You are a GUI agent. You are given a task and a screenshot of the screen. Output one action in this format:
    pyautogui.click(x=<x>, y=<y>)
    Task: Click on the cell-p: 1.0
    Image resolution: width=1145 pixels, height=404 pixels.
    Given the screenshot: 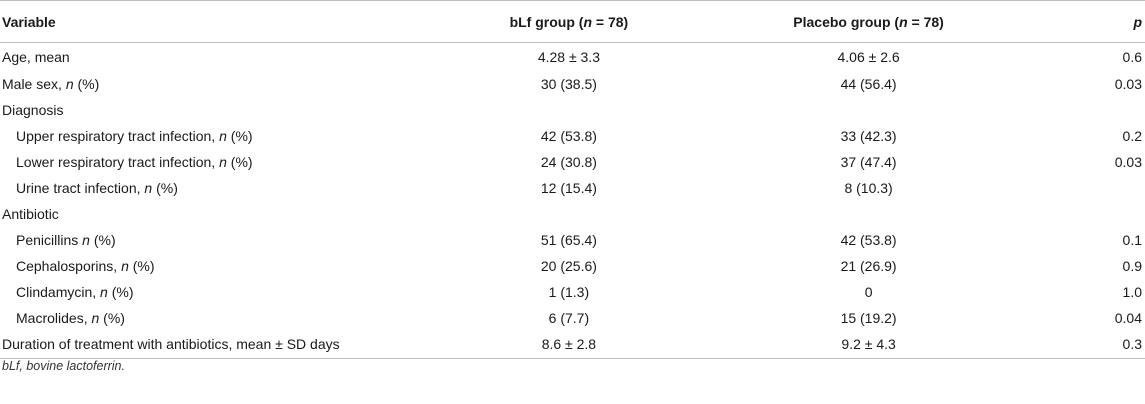 What is the action you would take?
    pyautogui.click(x=1132, y=291)
    